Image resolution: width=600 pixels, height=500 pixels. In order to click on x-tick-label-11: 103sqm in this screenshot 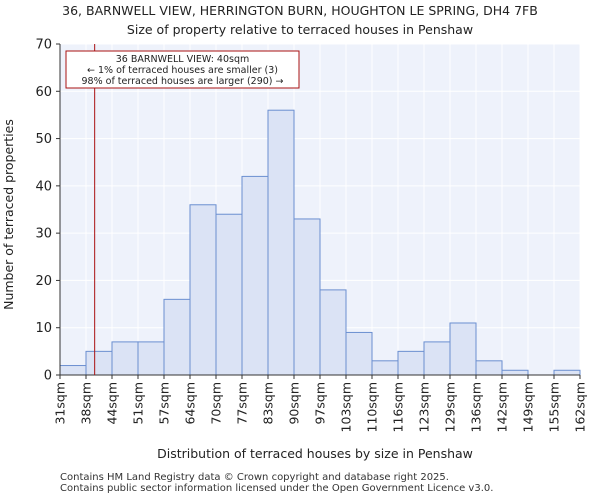, I will do `click(346, 407)`.